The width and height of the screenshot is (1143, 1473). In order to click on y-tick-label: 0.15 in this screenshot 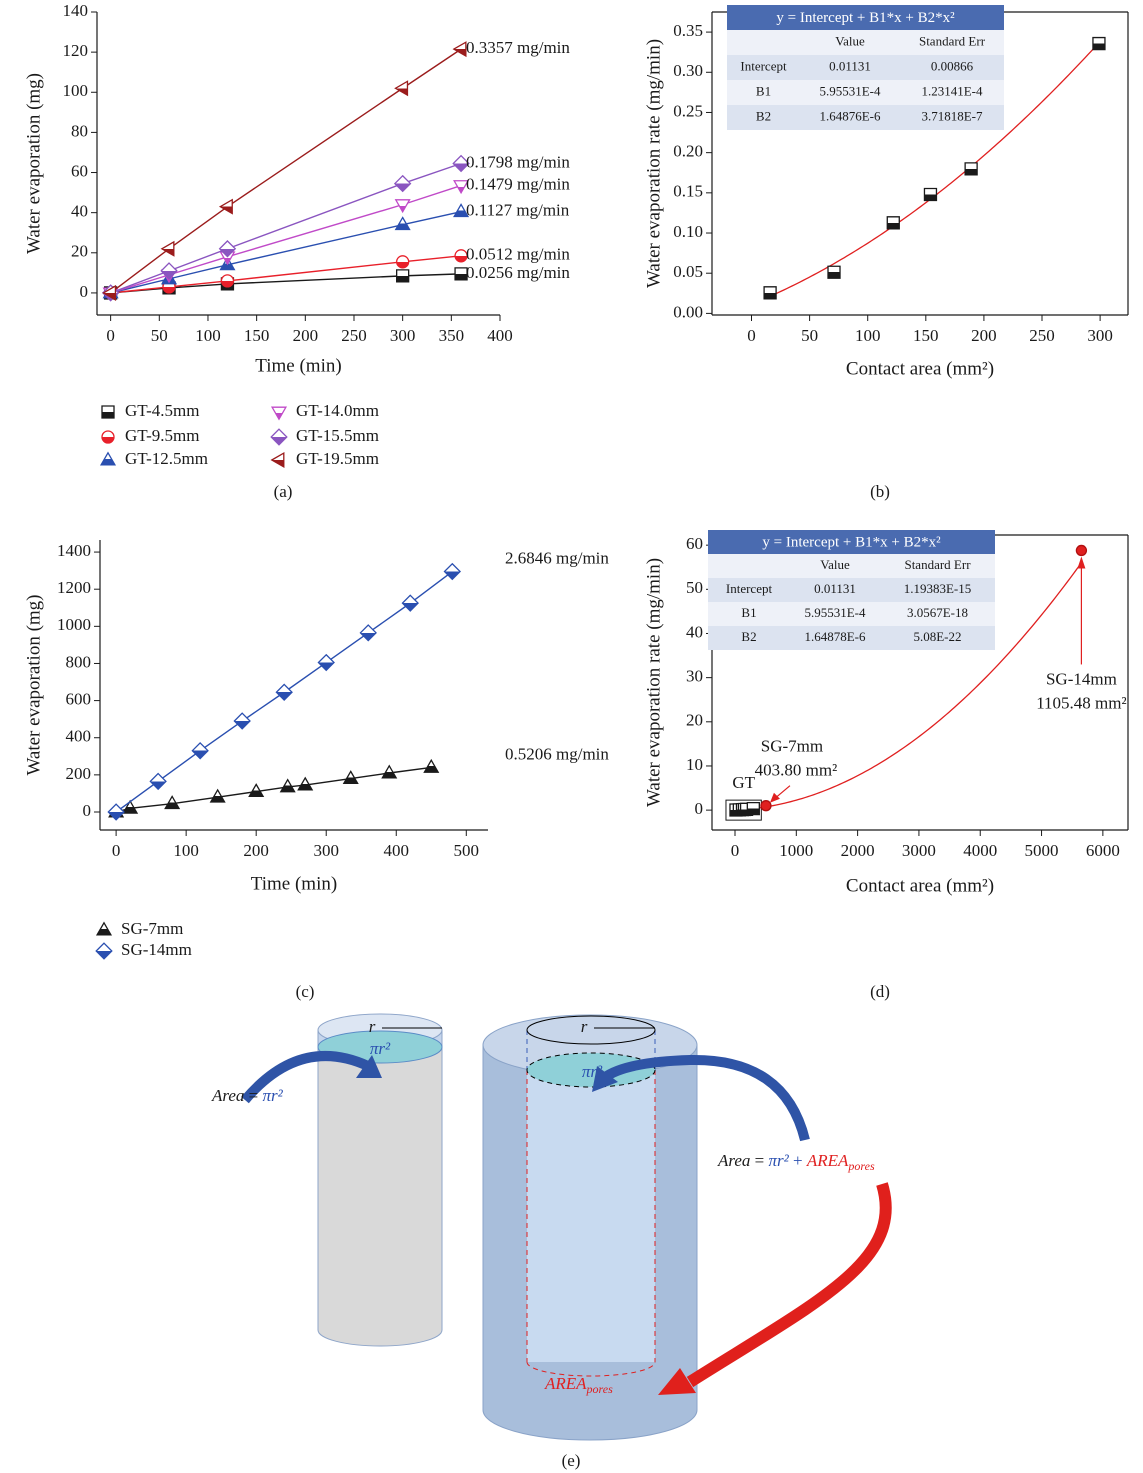, I will do `click(688, 191)`.